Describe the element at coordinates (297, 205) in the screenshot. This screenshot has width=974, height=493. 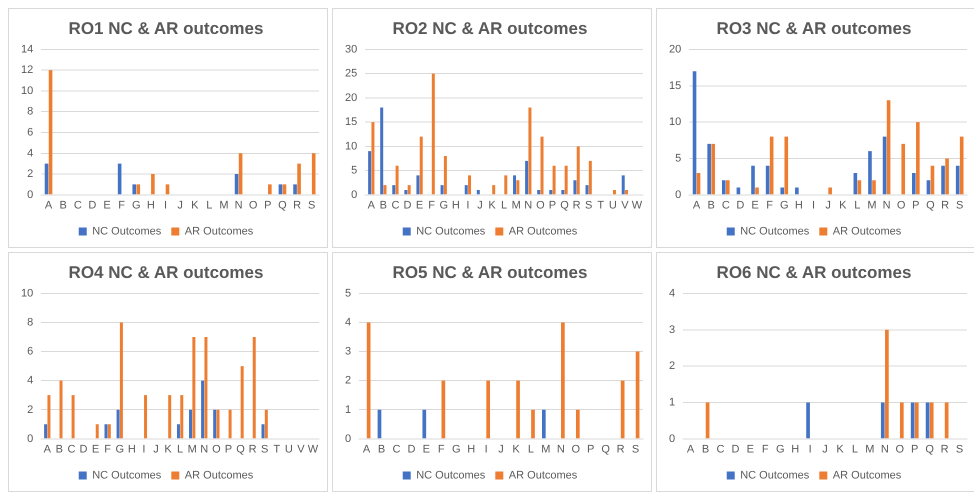
I see `x-tick-label: R` at that location.